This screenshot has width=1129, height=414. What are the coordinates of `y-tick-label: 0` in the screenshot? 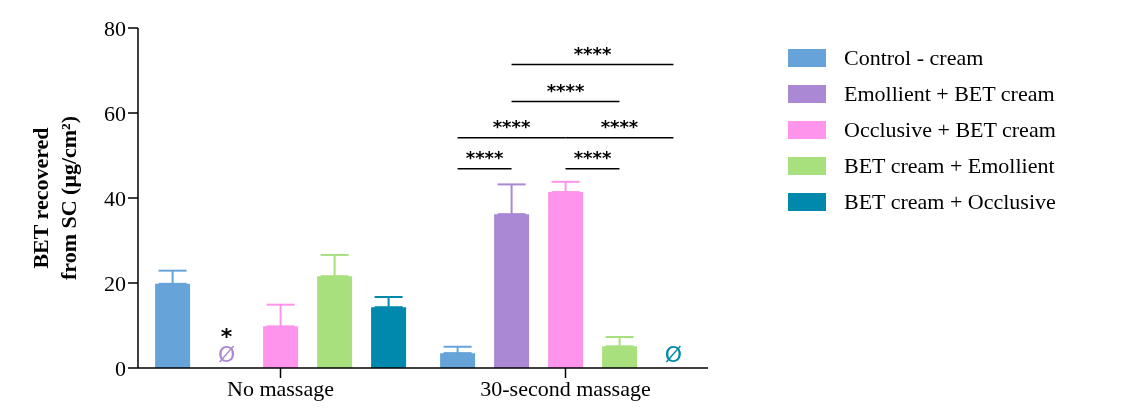 It's located at (120, 368).